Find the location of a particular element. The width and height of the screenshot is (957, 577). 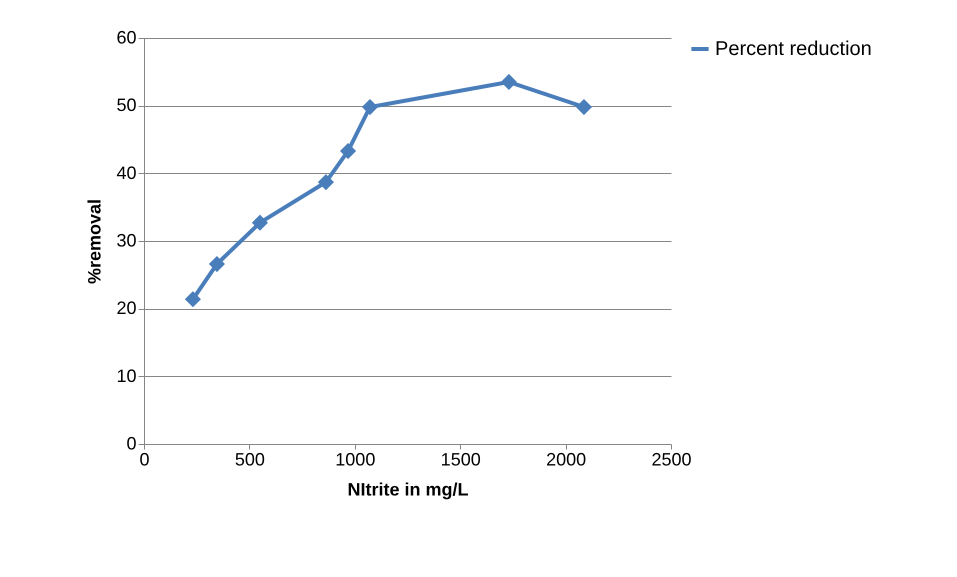

x-axis-title: NItrite in mg/L is located at coordinates (408, 490).